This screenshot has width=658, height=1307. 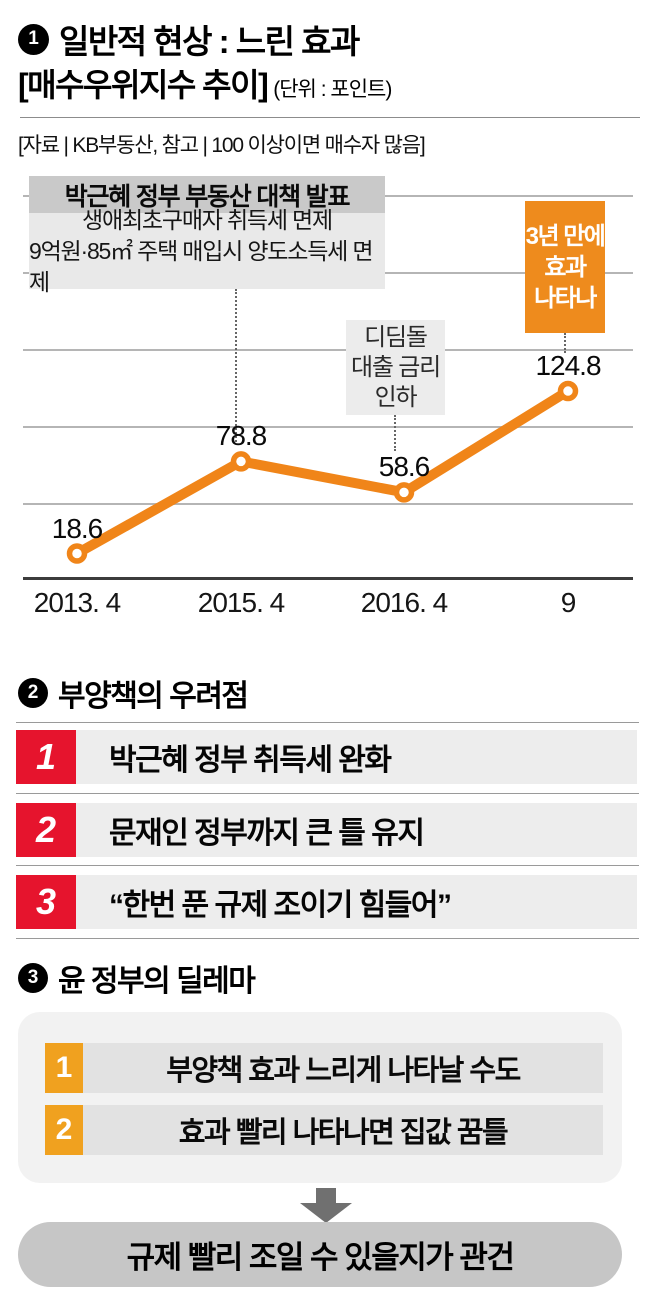 I want to click on data-point-value-label: 58.6, so click(x=404, y=467).